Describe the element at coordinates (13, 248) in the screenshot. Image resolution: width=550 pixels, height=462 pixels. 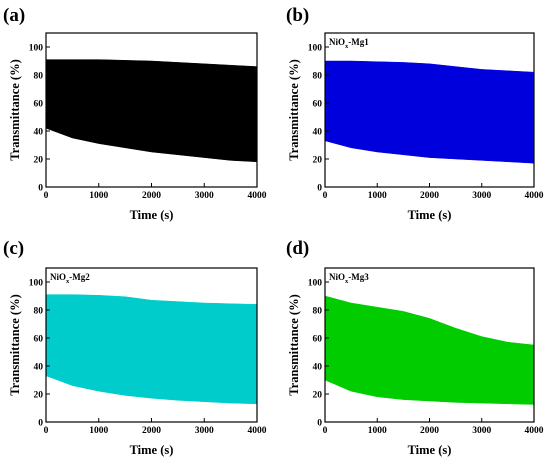
I see `panel-letter: (c)` at that location.